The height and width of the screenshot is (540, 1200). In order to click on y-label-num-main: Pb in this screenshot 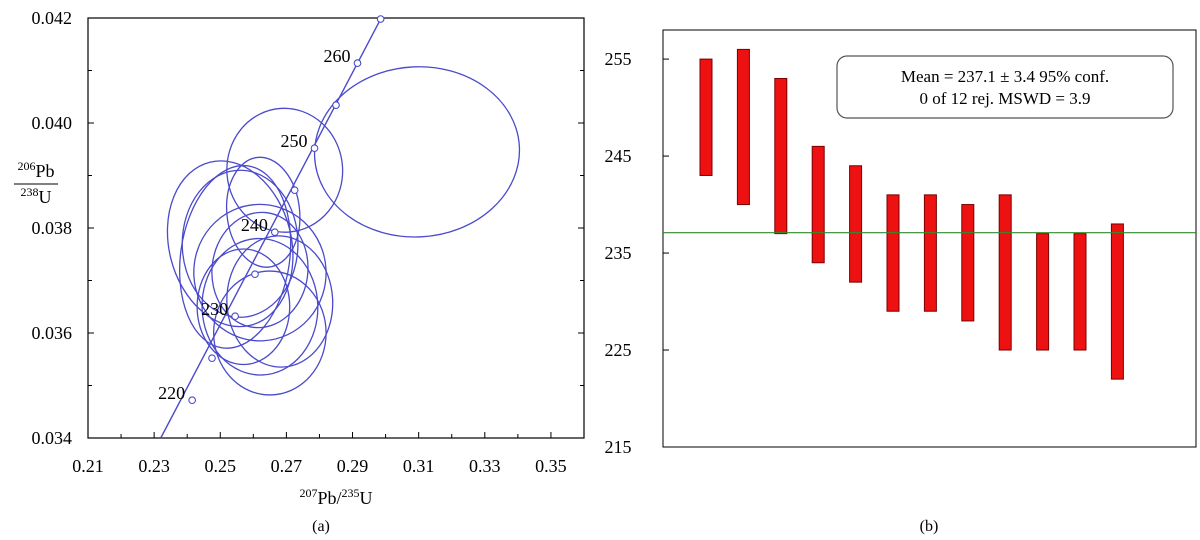, I will do `click(44, 171)`.